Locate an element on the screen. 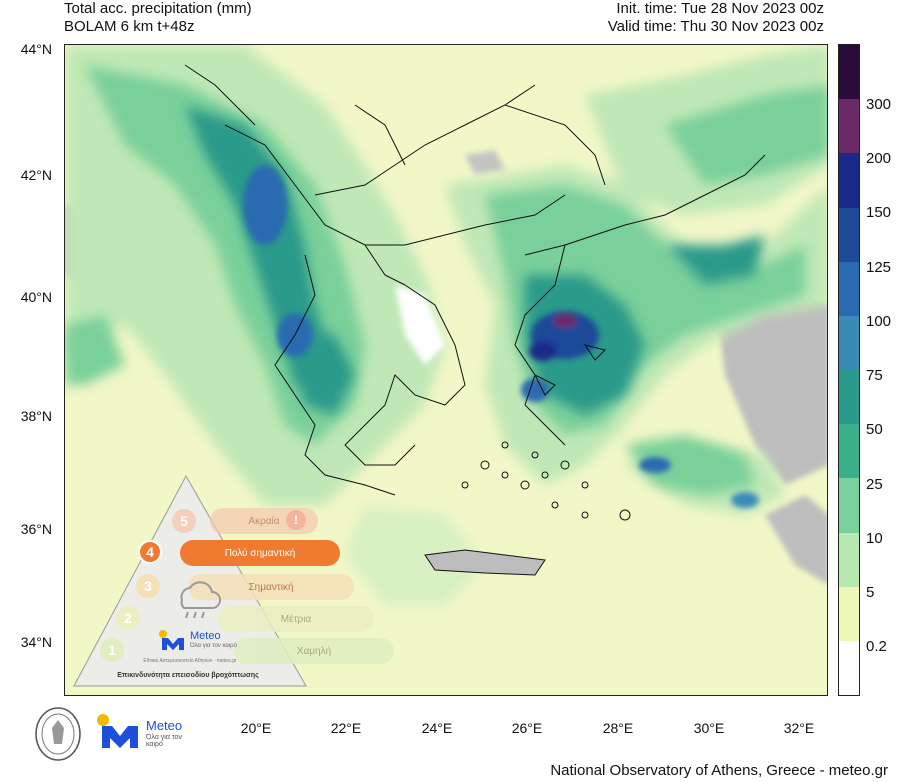  meteo-logo-small: Εθνικό Αστεροσκοπείο Αθηνών · meteo.gr is located at coordinates (190, 661).